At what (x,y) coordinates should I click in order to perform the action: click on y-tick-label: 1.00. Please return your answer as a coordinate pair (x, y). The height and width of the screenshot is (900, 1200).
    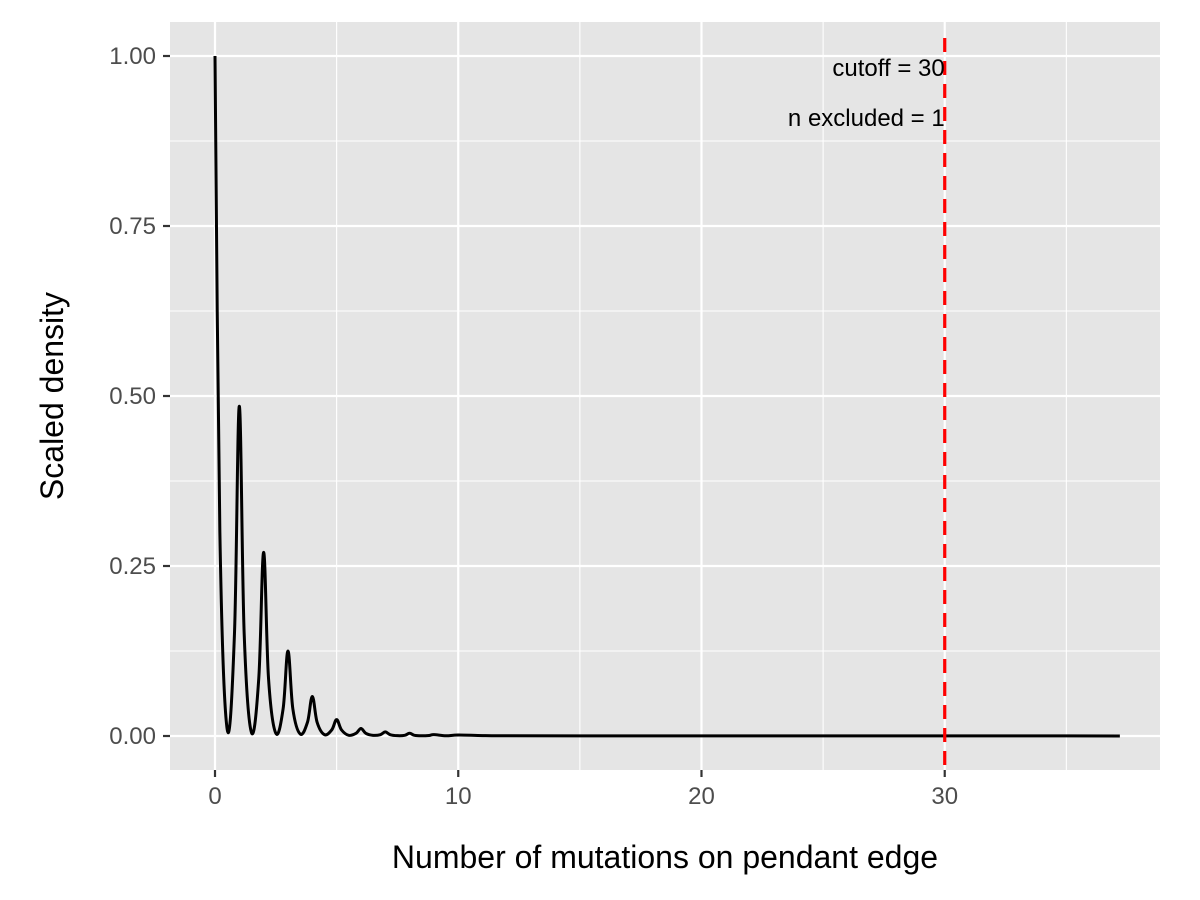
    Looking at the image, I should click on (132, 56).